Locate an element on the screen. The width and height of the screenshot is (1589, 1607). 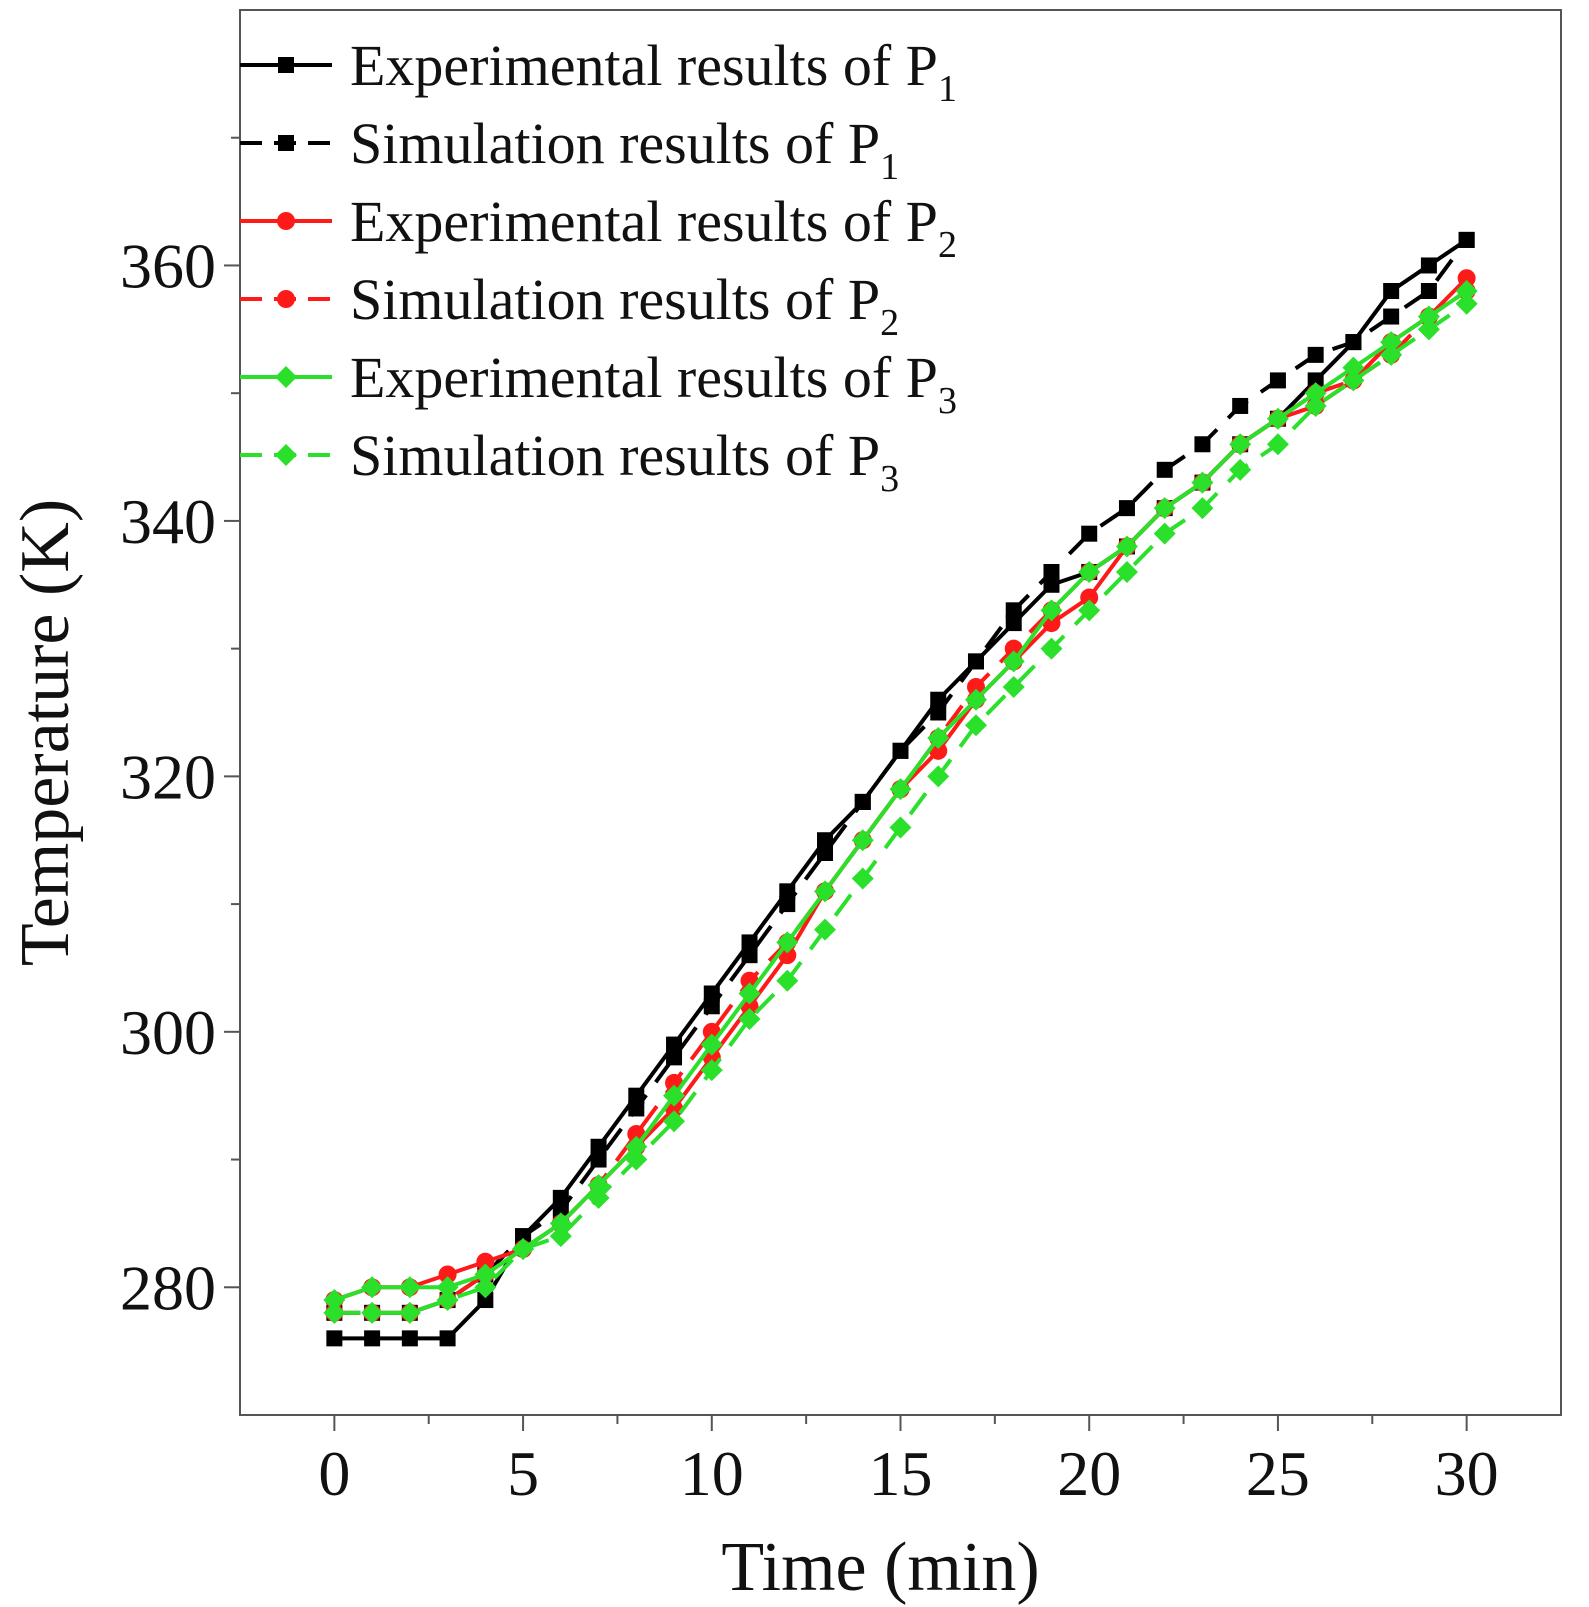
legend-item: Simulation results of P1 is located at coordinates (569, 149).